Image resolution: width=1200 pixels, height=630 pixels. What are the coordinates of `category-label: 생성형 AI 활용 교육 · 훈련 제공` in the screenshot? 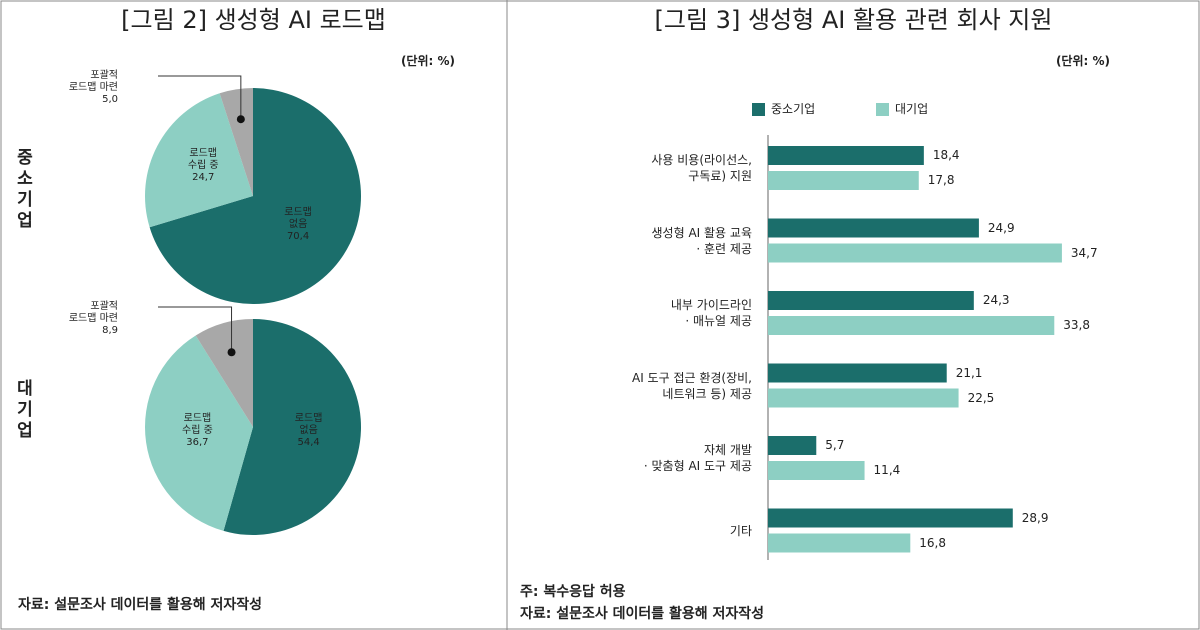 It's located at (701, 240).